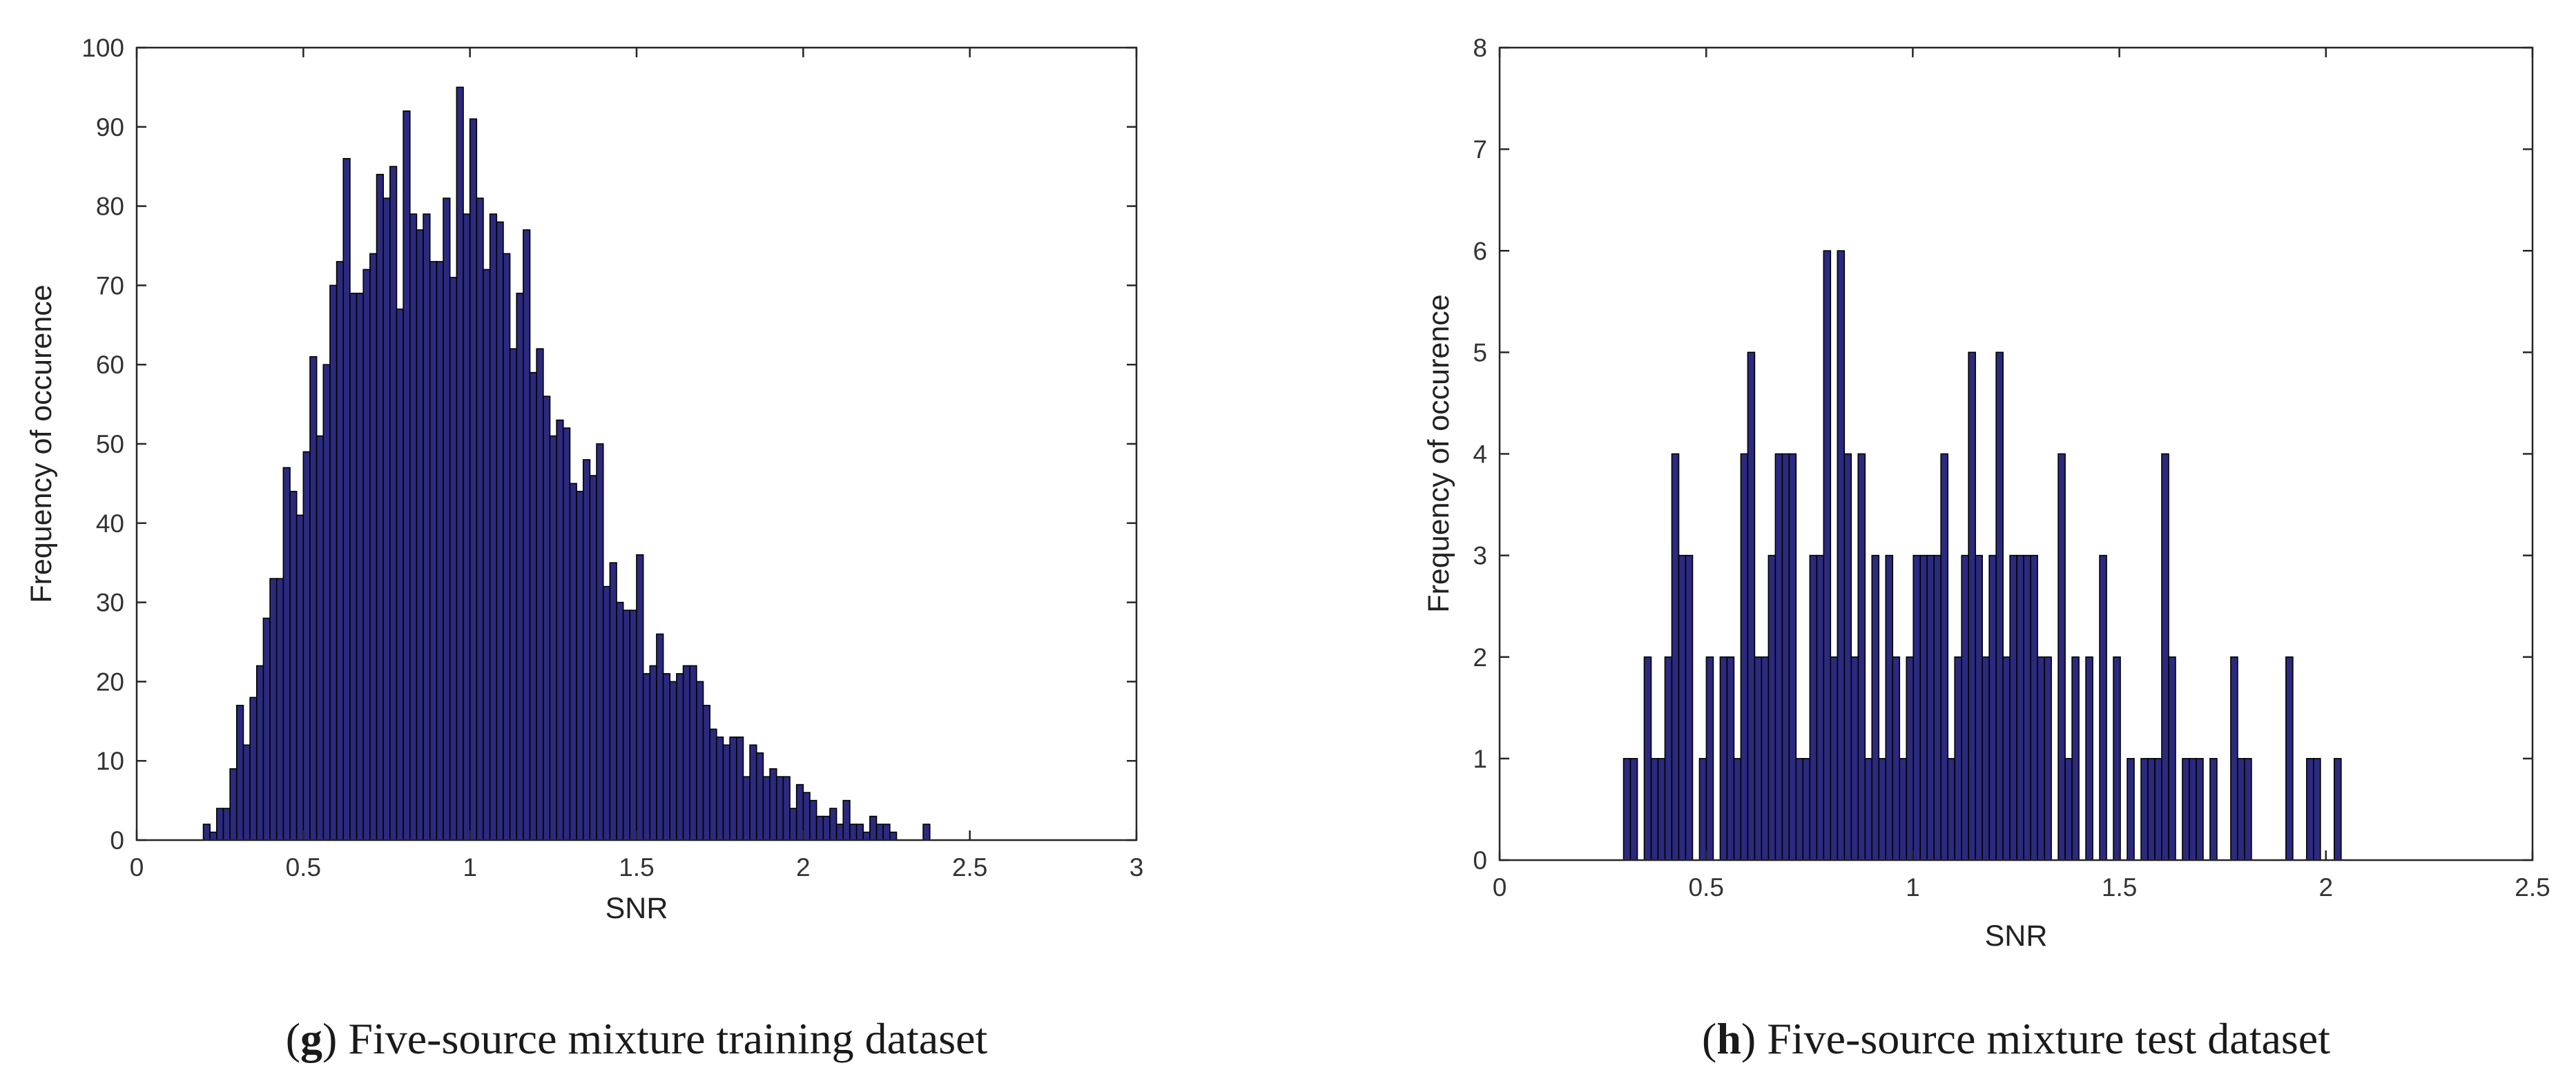 This screenshot has width=2576, height=1090. I want to click on test-y-tick-label: 1, so click(1480, 759).